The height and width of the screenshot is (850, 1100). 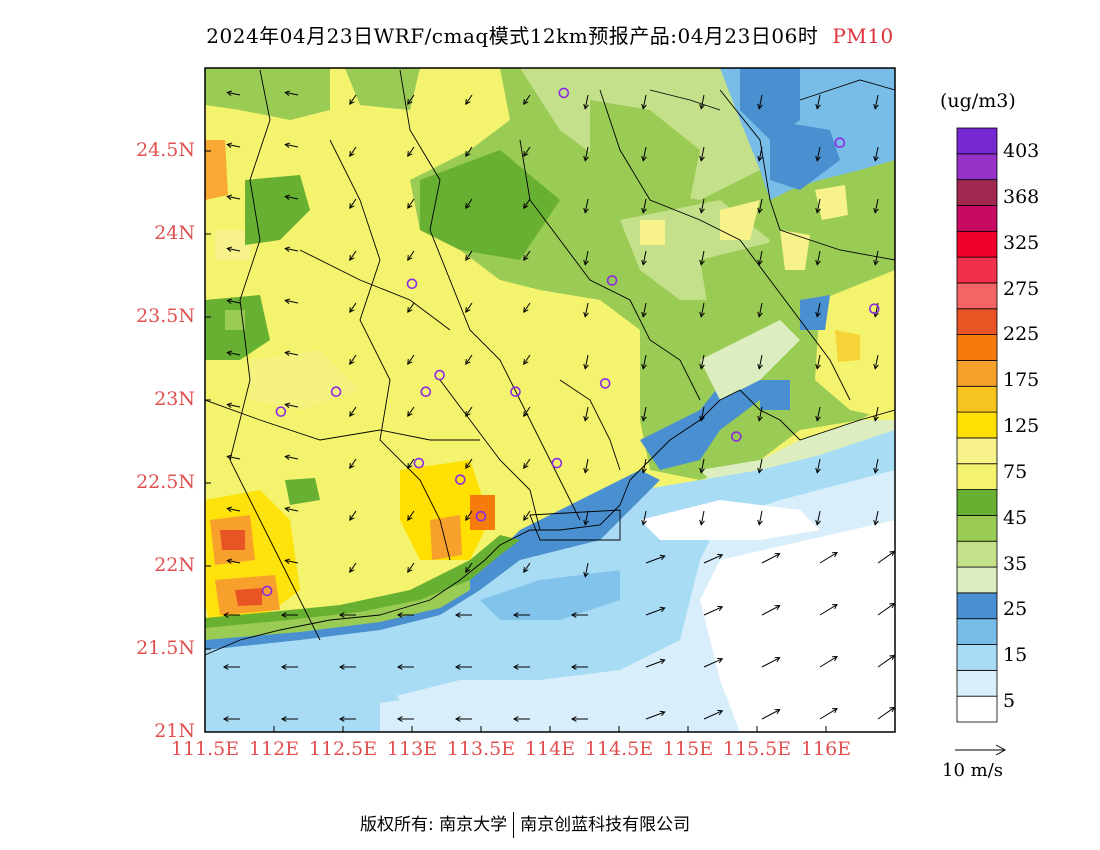 I want to click on legend-label: 275, so click(x=1021, y=288).